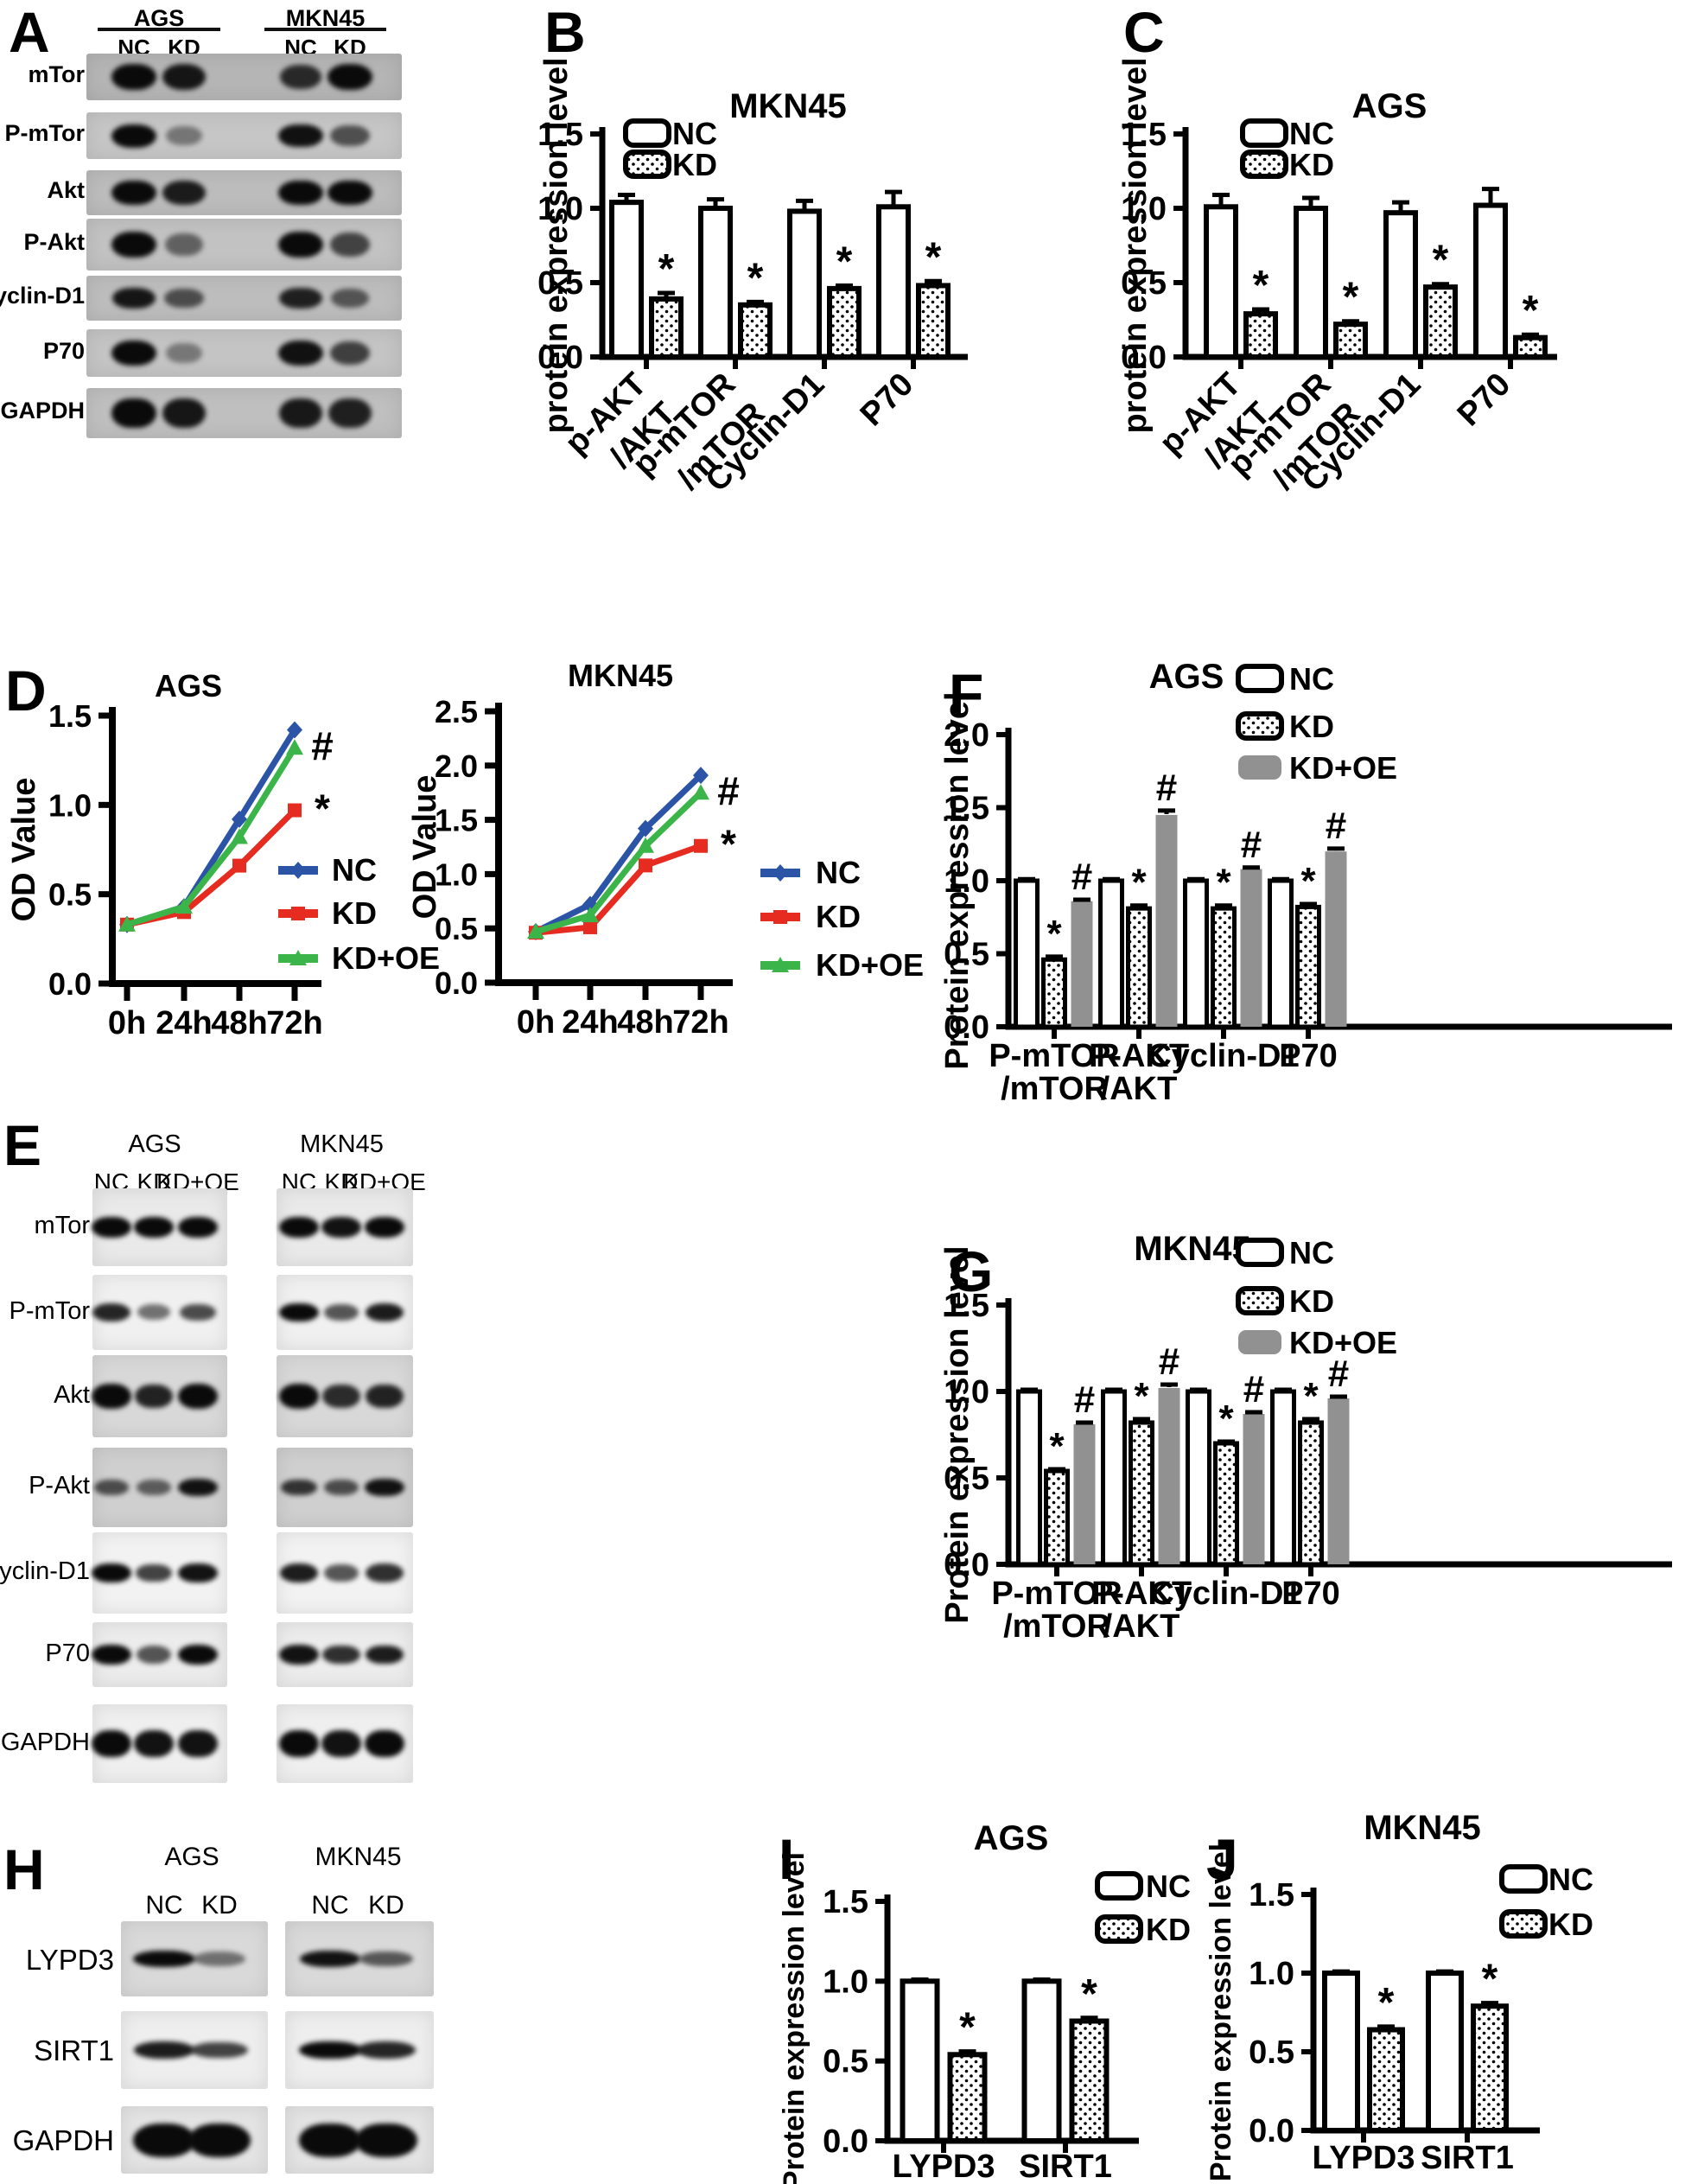  What do you see at coordinates (845, 2142) in the screenshot?
I see `y-tick-label: 0.0` at bounding box center [845, 2142].